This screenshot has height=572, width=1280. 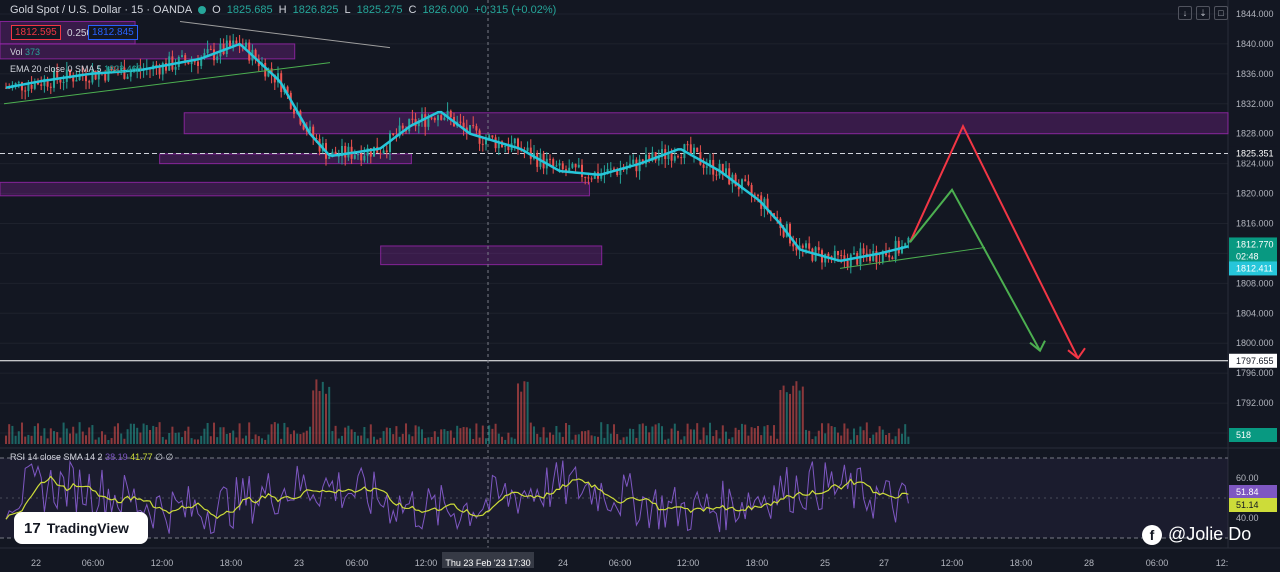 What do you see at coordinates (113, 32) in the screenshot?
I see `buy-button: 1812.845` at bounding box center [113, 32].